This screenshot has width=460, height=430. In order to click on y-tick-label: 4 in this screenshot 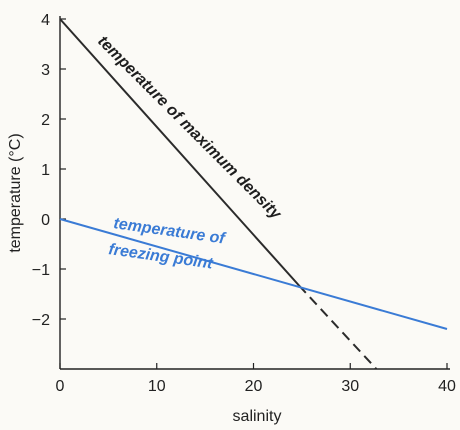, I will do `click(45, 20)`.